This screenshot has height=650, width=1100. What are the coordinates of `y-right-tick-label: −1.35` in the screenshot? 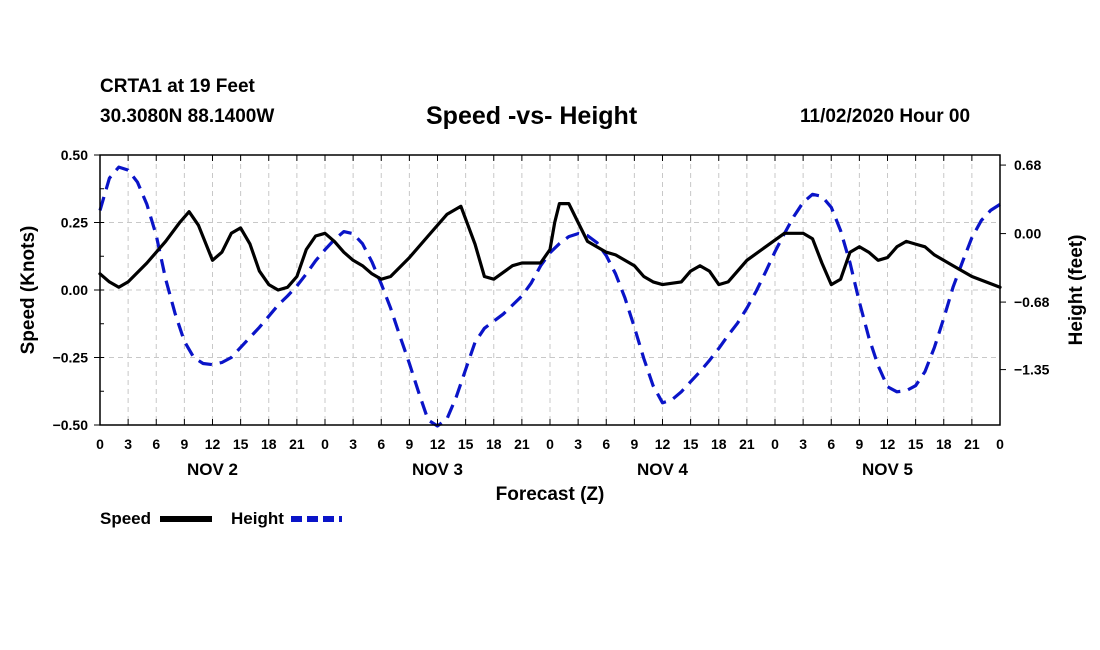 It's located at (1032, 370).